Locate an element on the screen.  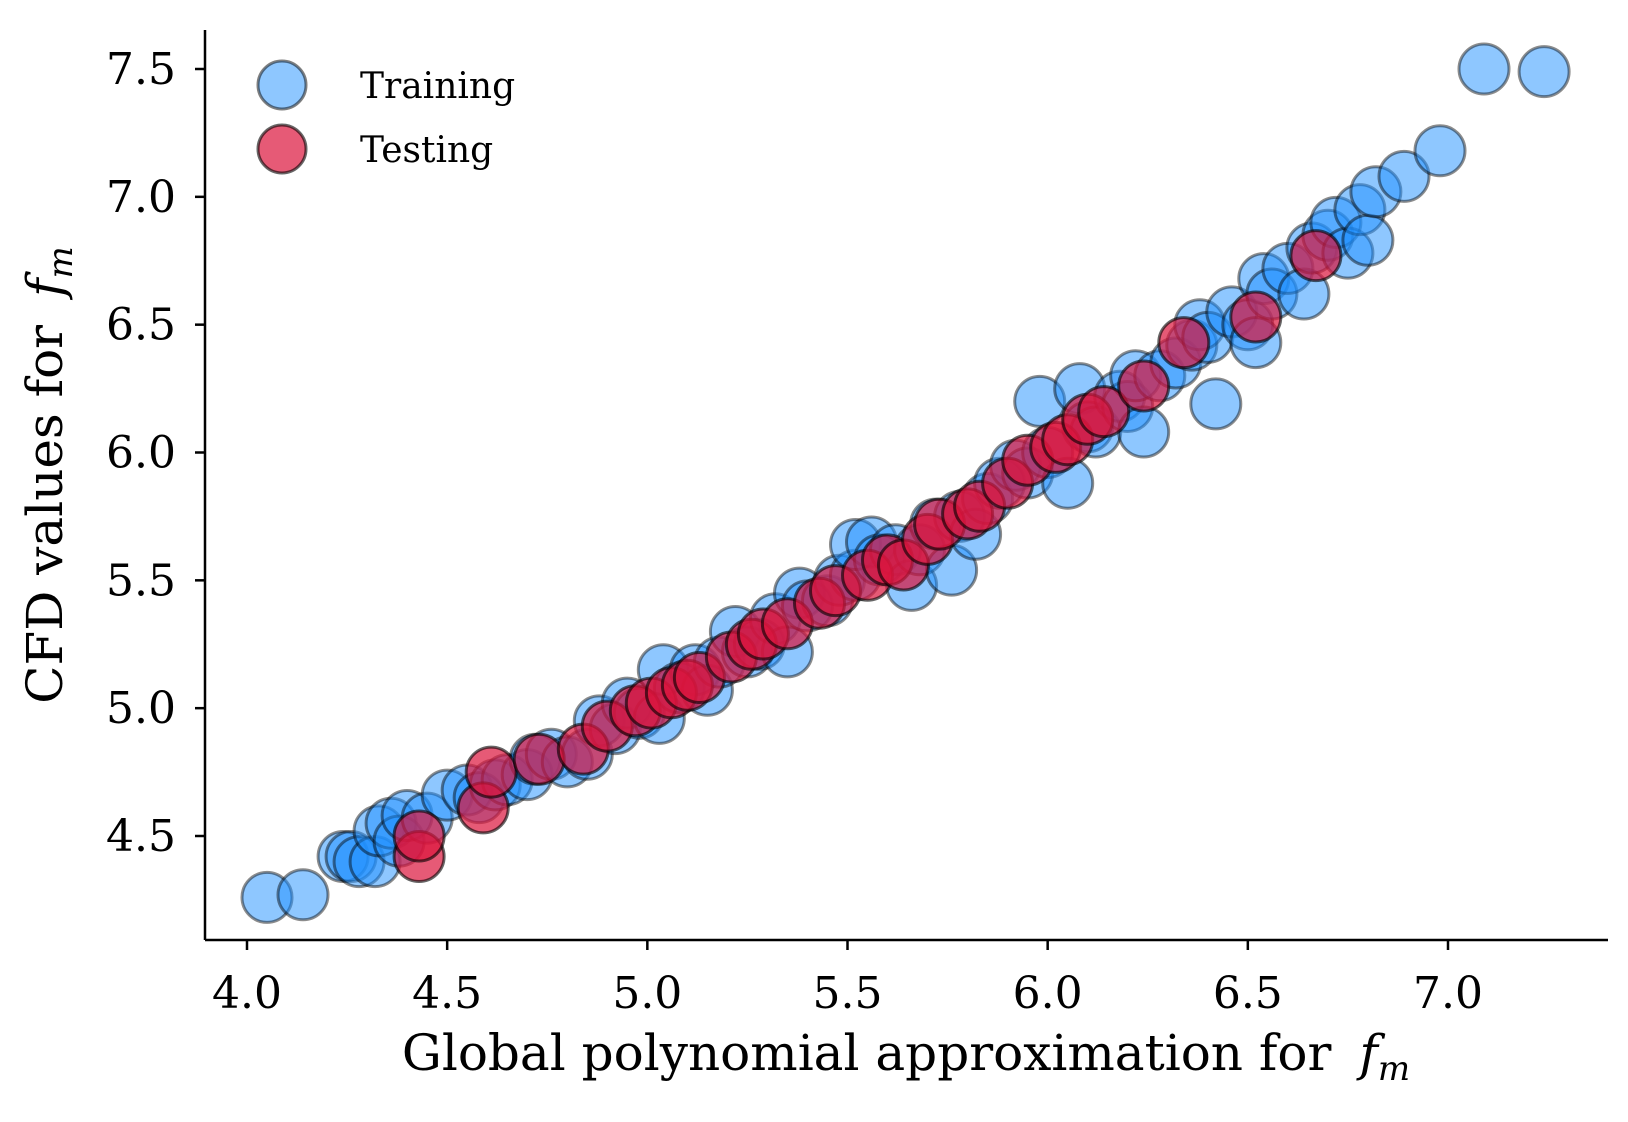
x-axis-symbol-subscript: m is located at coordinates (1394, 1069).